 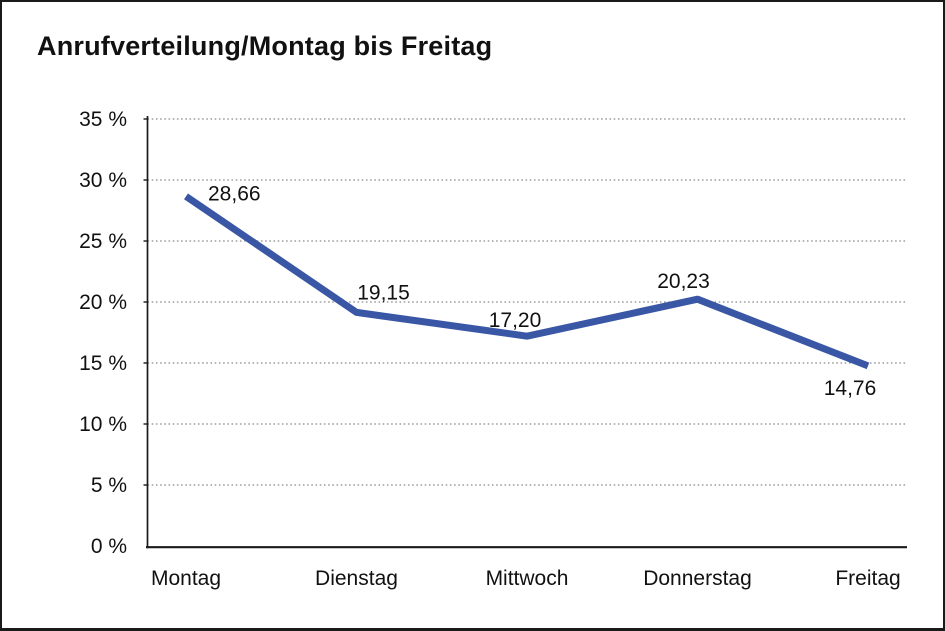 I want to click on x-category-label: Montag, so click(x=186, y=578).